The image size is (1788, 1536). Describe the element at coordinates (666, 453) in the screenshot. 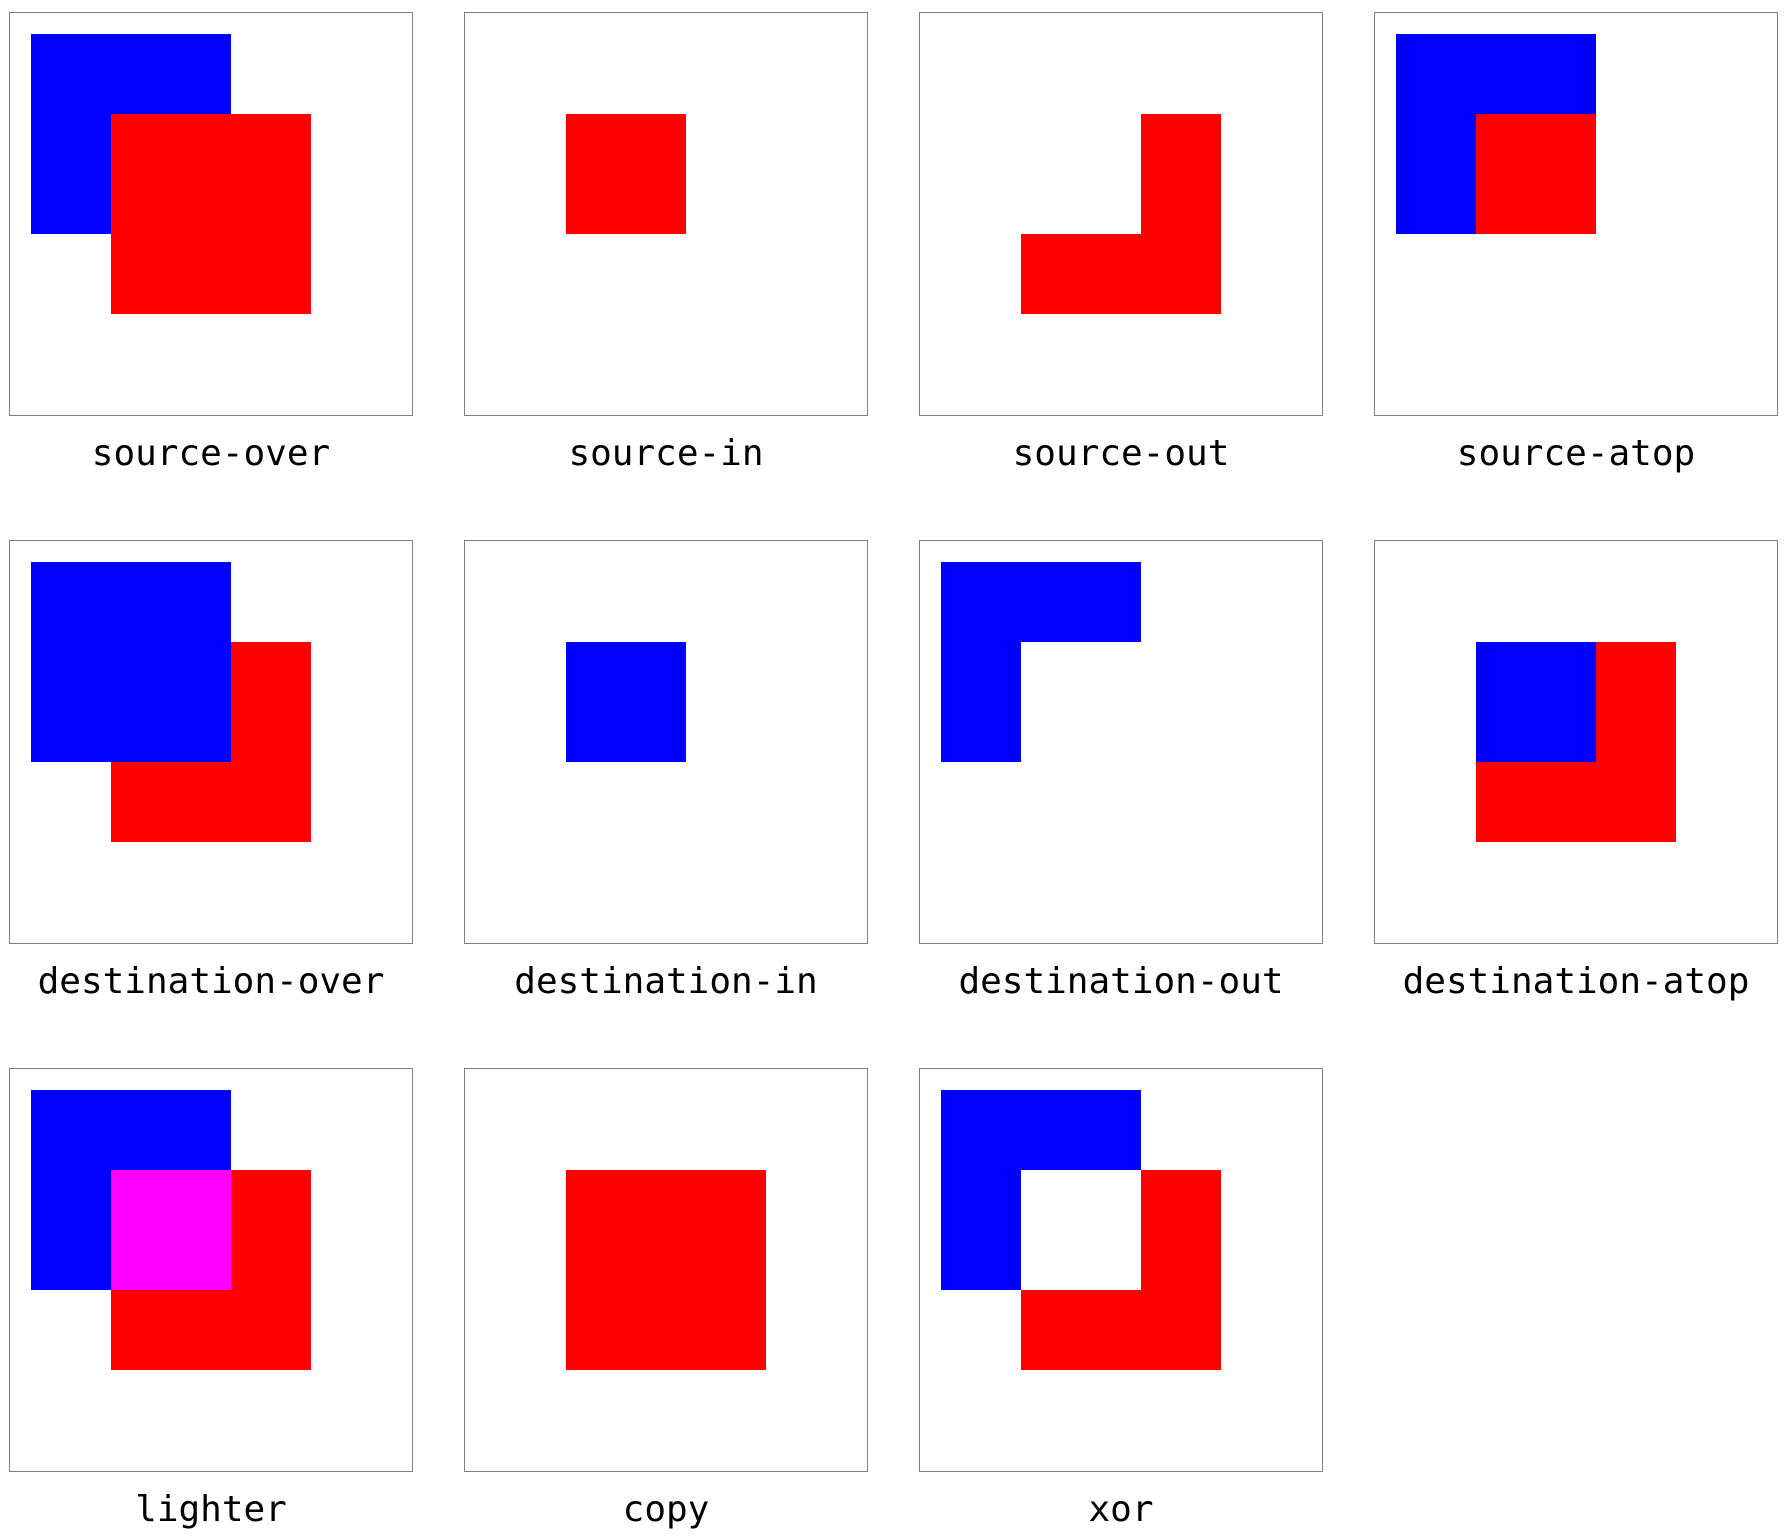

I see `mode-label: source-in` at that location.